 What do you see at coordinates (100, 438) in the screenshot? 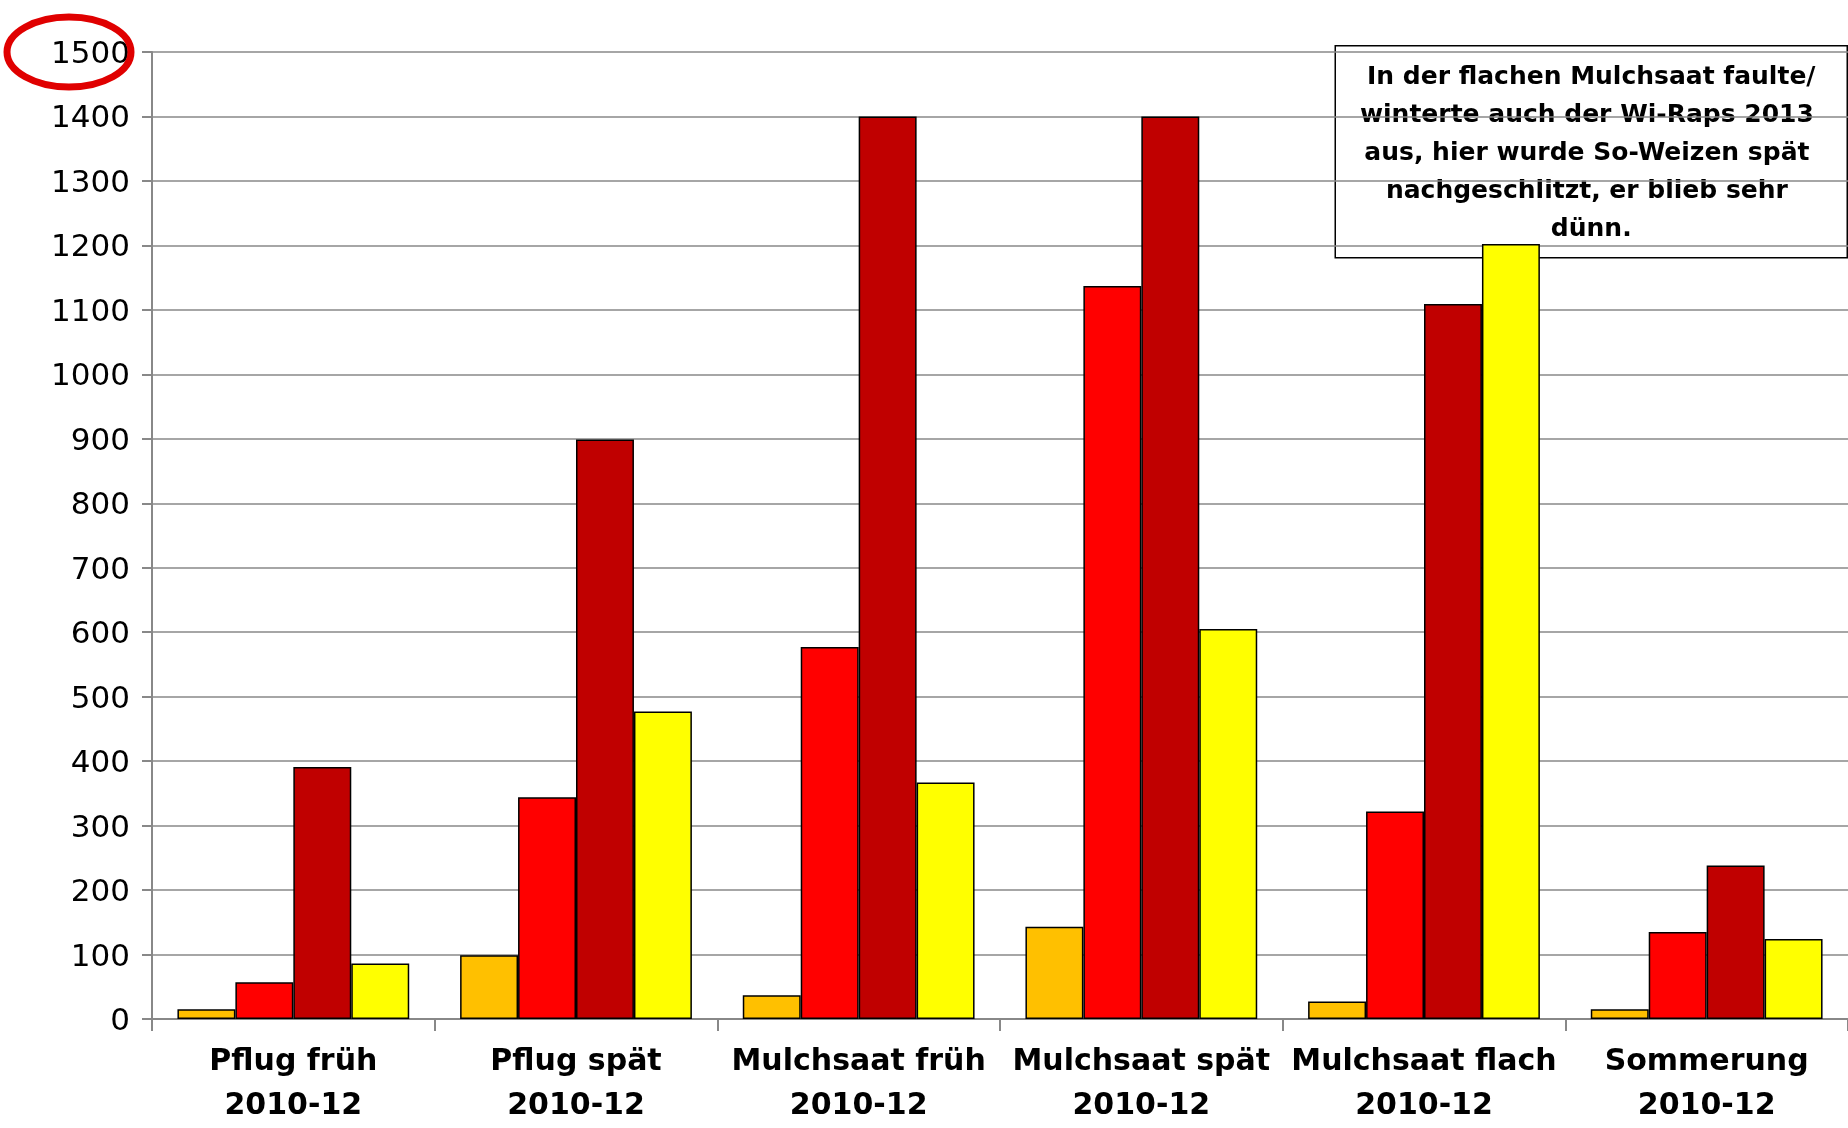
I see `y-tick-label: 900` at bounding box center [100, 438].